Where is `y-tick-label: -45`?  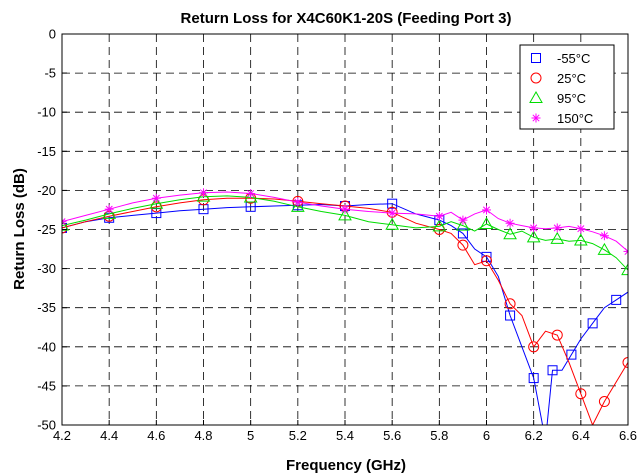 y-tick-label: -45 is located at coordinates (46, 385).